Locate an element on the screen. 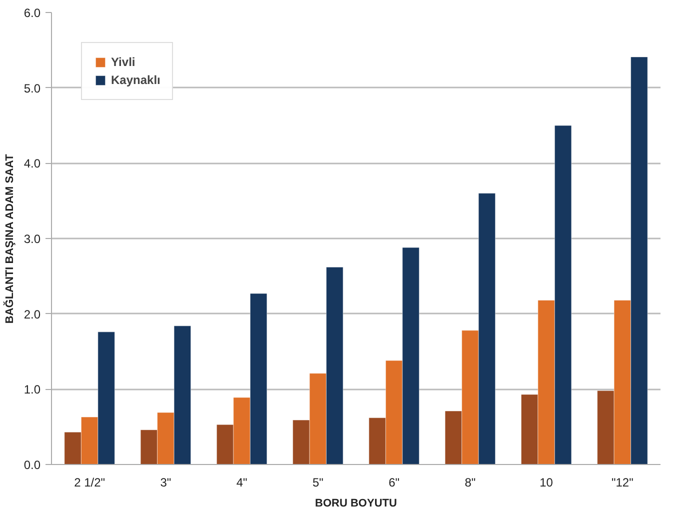 The width and height of the screenshot is (687, 517). x-axis-title: BORU BOYUTU is located at coordinates (356, 504).